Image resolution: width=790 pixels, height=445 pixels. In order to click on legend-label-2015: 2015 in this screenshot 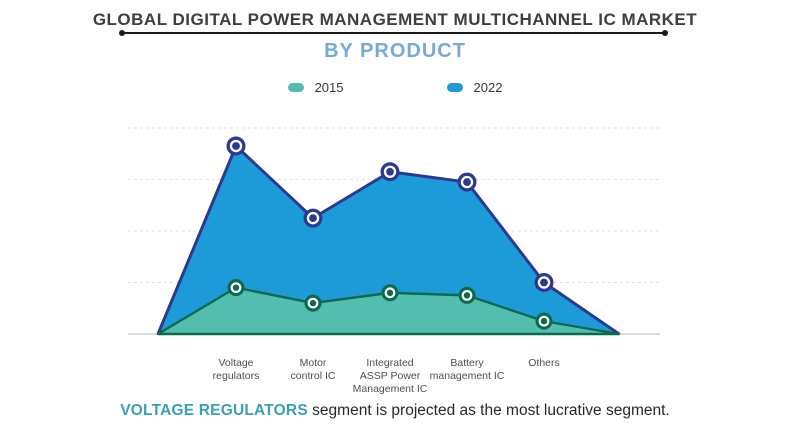, I will do `click(329, 87)`.